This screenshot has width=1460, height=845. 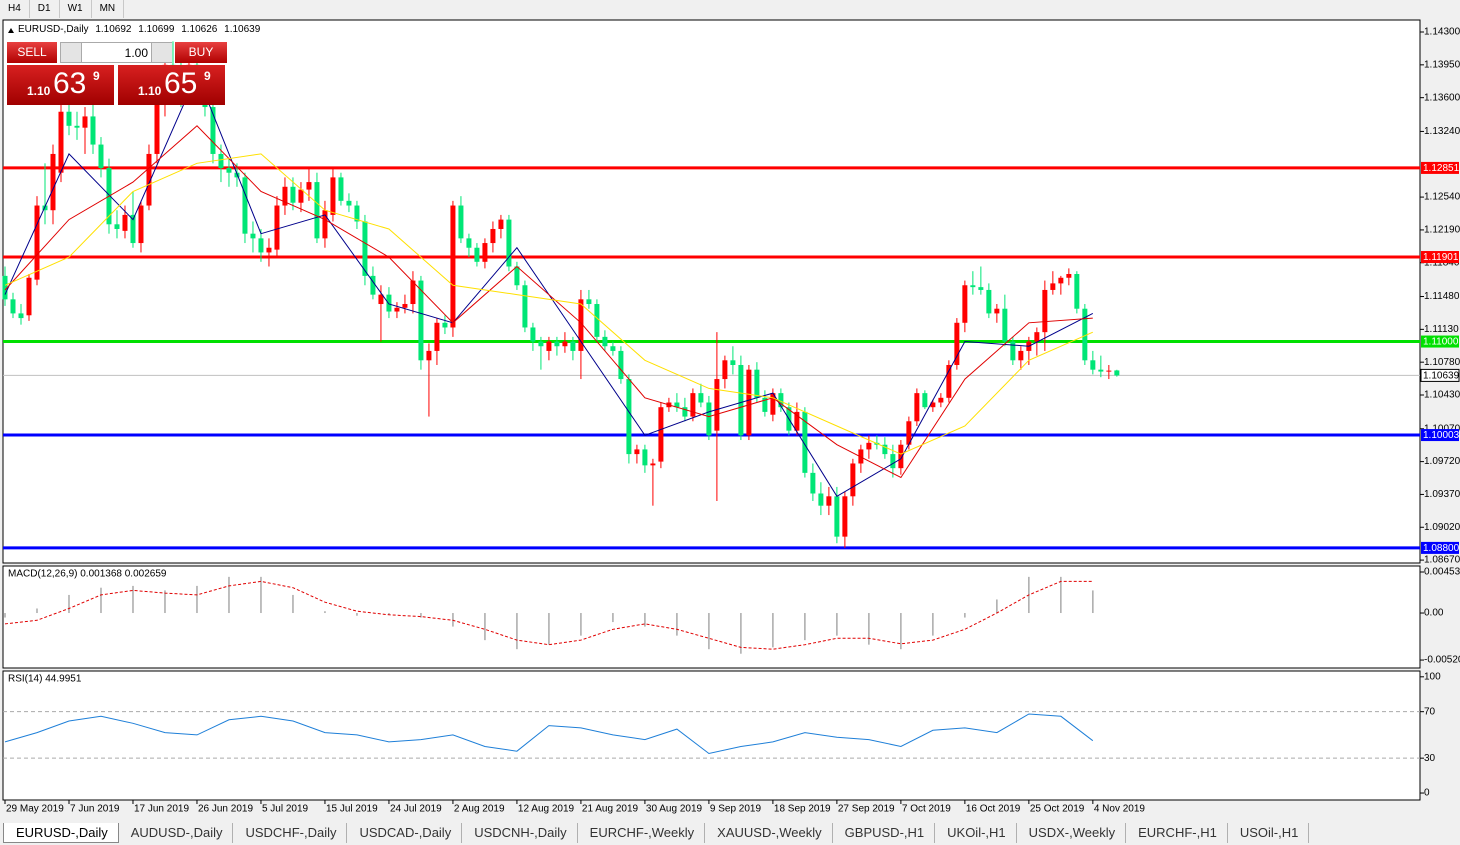 I want to click on chart-tab: EURCHF-,H1, so click(x=1177, y=833).